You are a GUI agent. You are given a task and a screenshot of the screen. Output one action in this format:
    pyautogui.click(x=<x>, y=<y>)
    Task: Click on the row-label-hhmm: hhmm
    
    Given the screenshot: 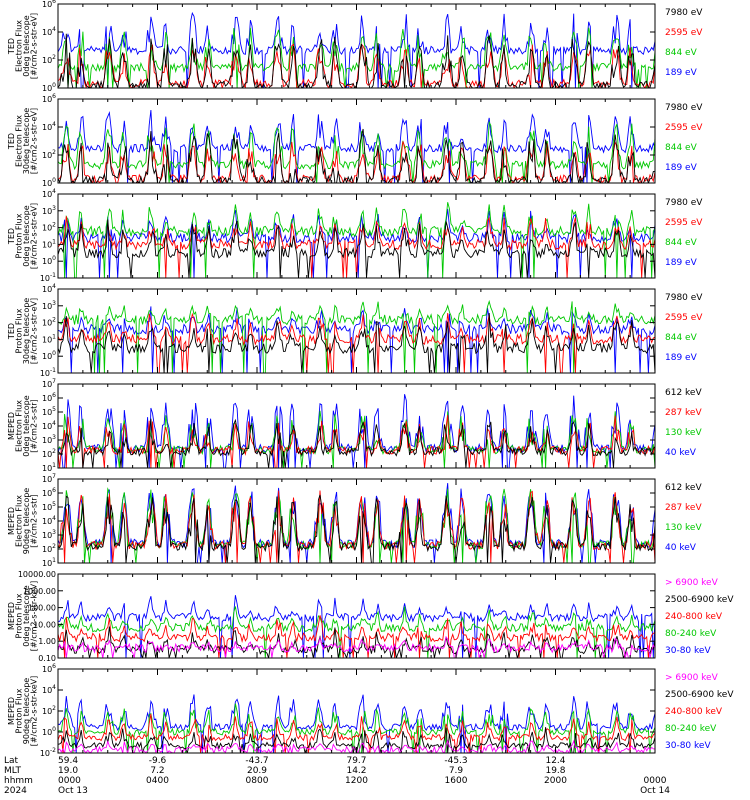 What is the action you would take?
    pyautogui.click(x=18, y=781)
    